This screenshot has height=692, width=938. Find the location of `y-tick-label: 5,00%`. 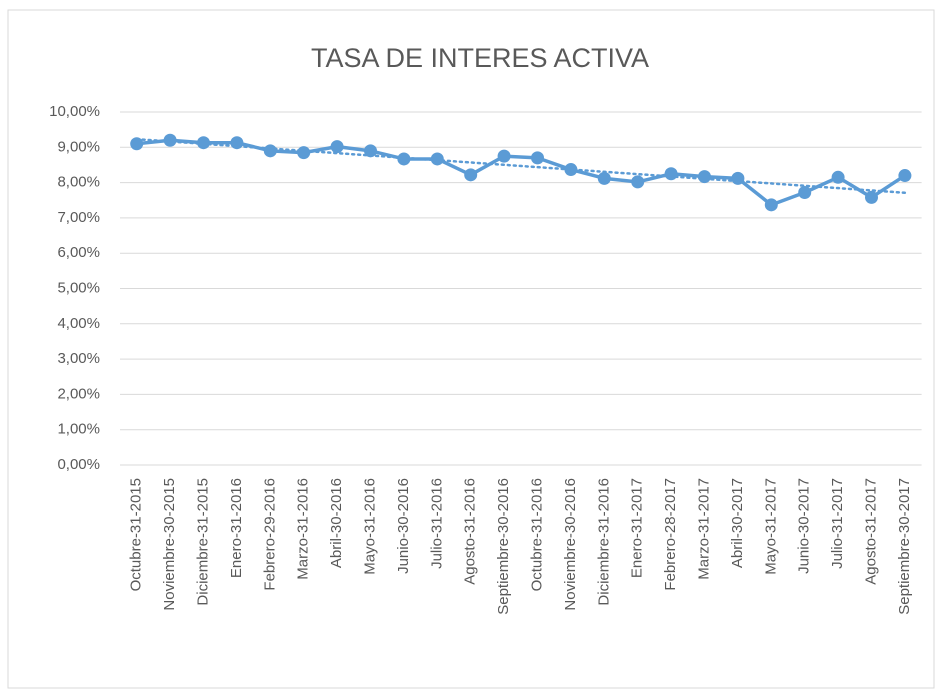

y-tick-label: 5,00% is located at coordinates (78, 287).